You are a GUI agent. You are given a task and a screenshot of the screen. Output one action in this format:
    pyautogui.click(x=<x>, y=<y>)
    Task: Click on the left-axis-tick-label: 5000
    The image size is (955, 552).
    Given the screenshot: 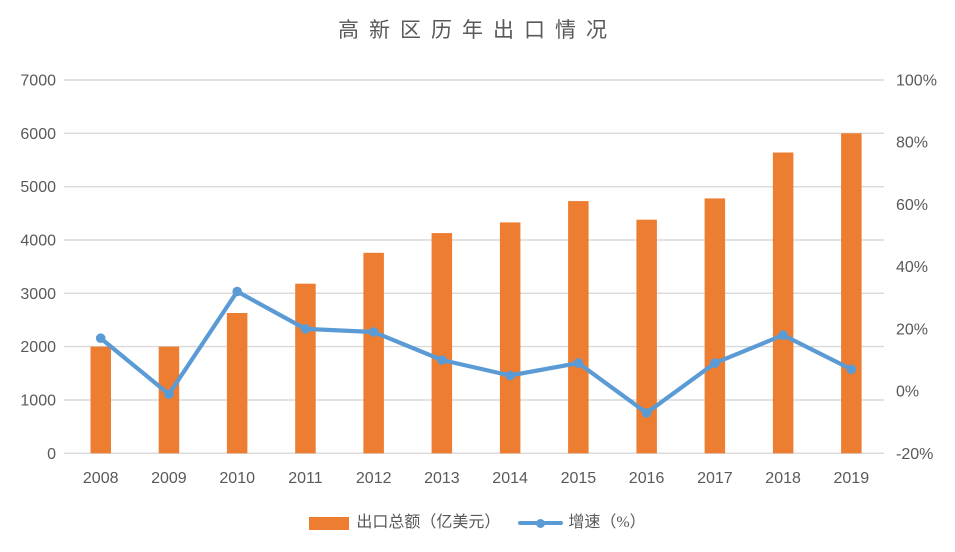 What is the action you would take?
    pyautogui.click(x=38, y=187)
    